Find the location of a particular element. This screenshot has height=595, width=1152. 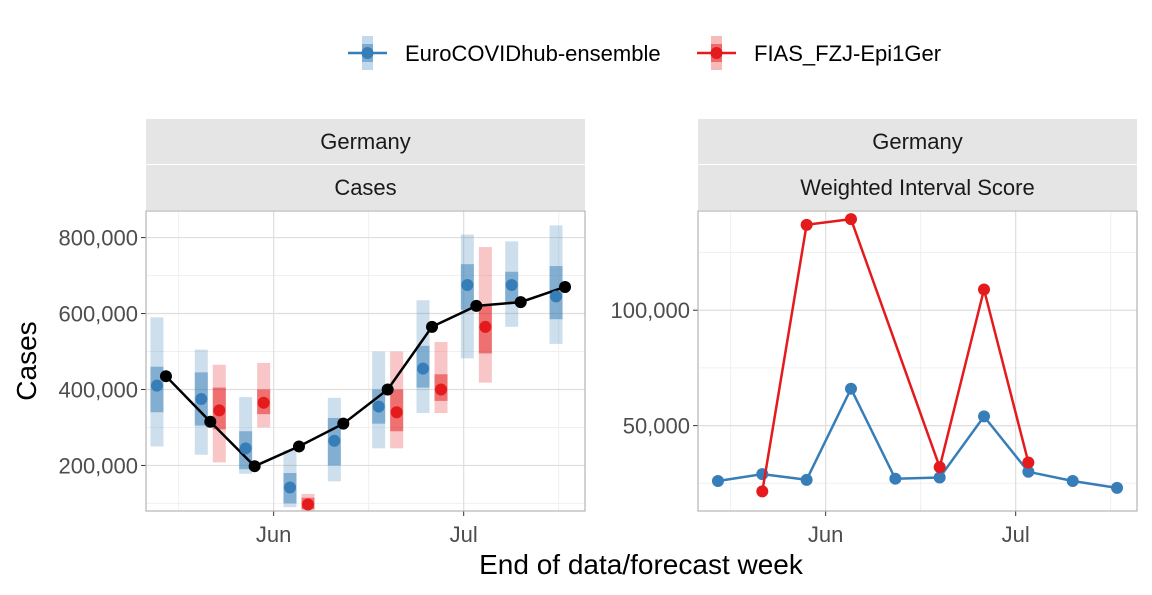

legend-item: FIAS_FZJ-Epi1Ger is located at coordinates (819, 53).